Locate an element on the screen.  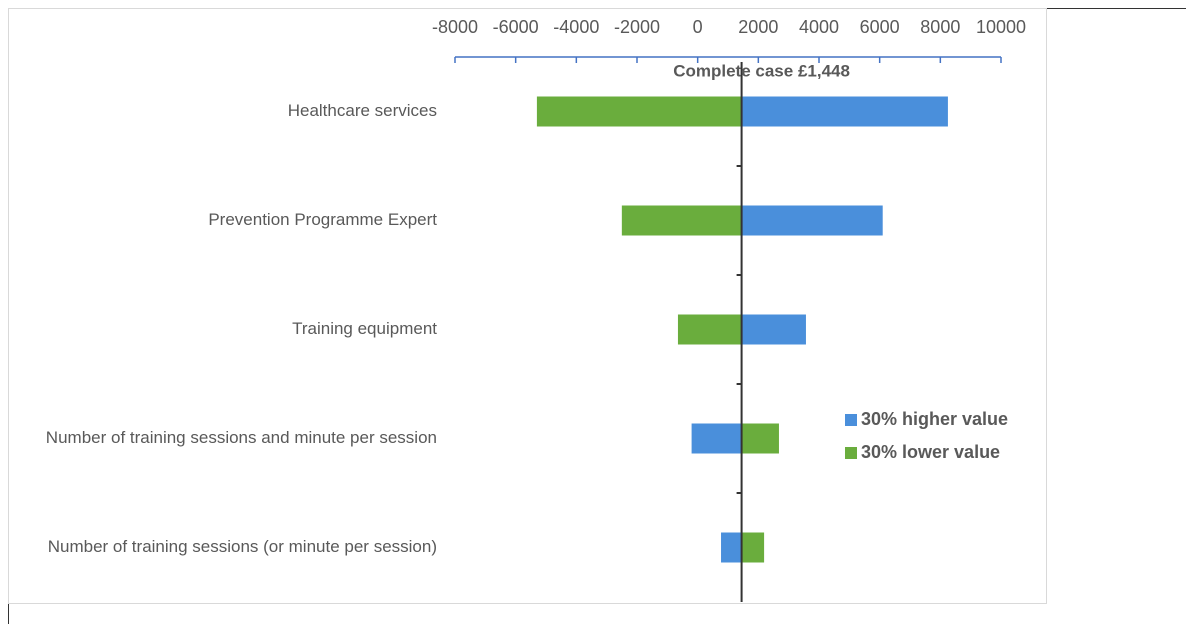
category-label: Healthcare services is located at coordinates (362, 110).